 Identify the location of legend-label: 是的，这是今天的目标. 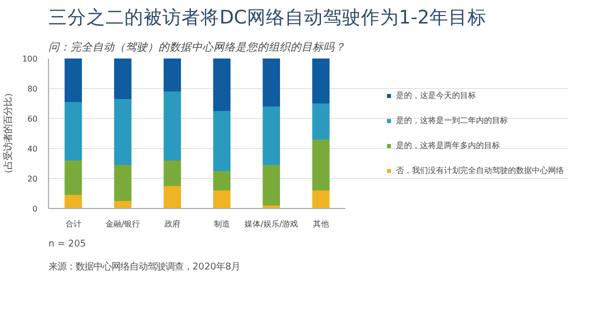
(436, 95).